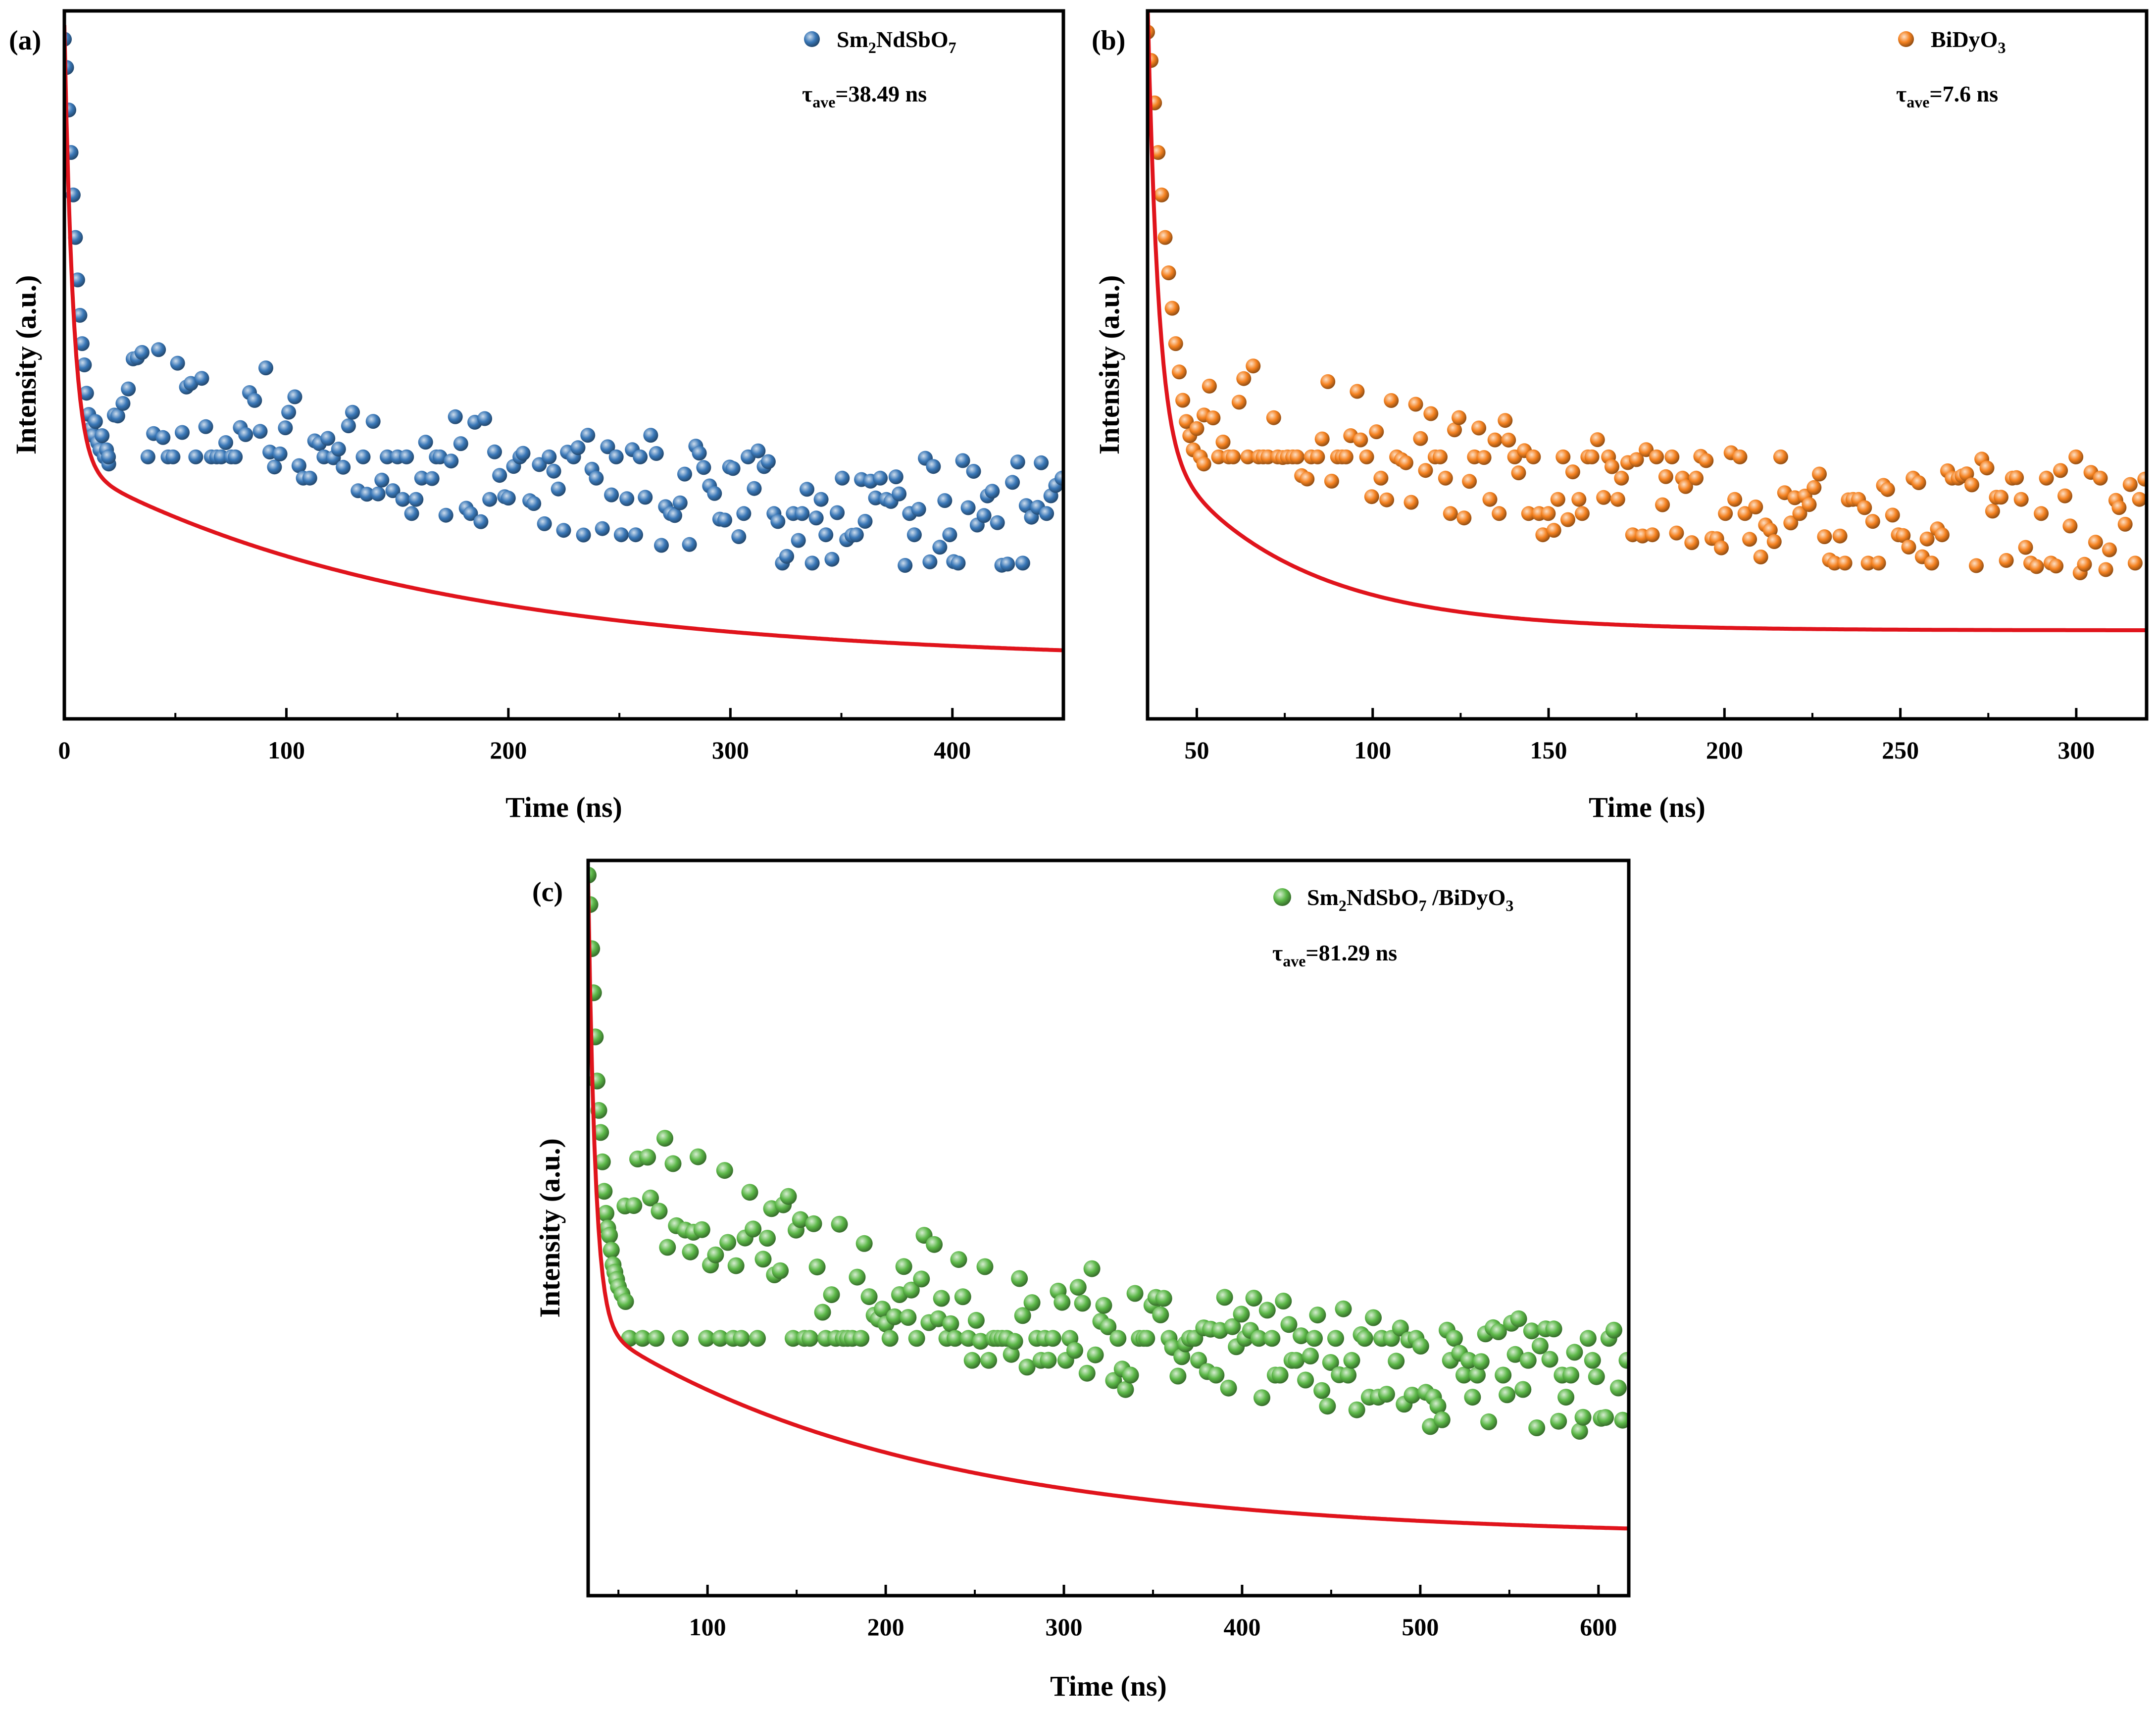  I want to click on lifetime-annotation: τave=81.29 ns, so click(1334, 955).